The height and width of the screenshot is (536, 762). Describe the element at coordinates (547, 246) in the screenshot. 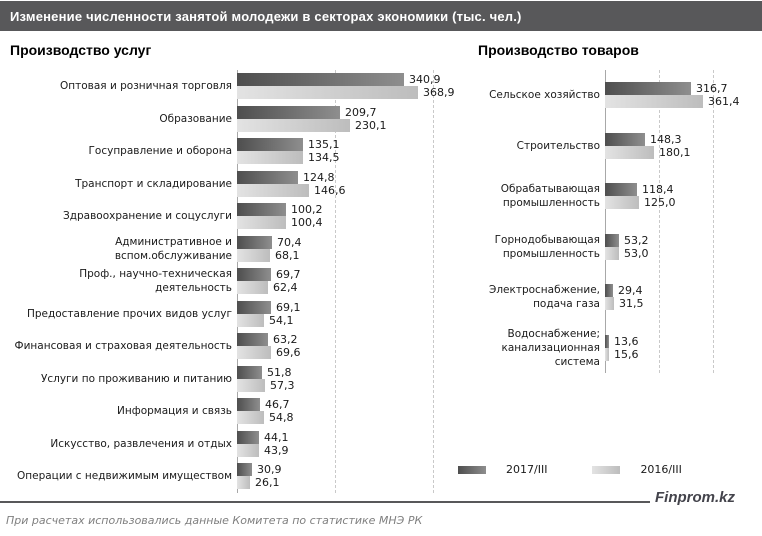

I see `category-label: Горнодобывающая промышленность` at that location.